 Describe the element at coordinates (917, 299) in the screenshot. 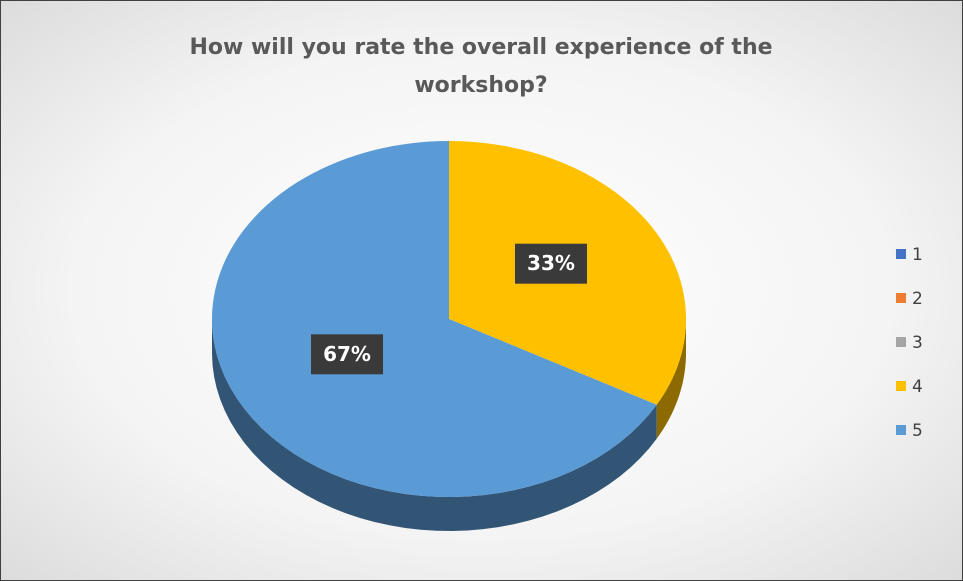

I see `legend-label: 2` at that location.